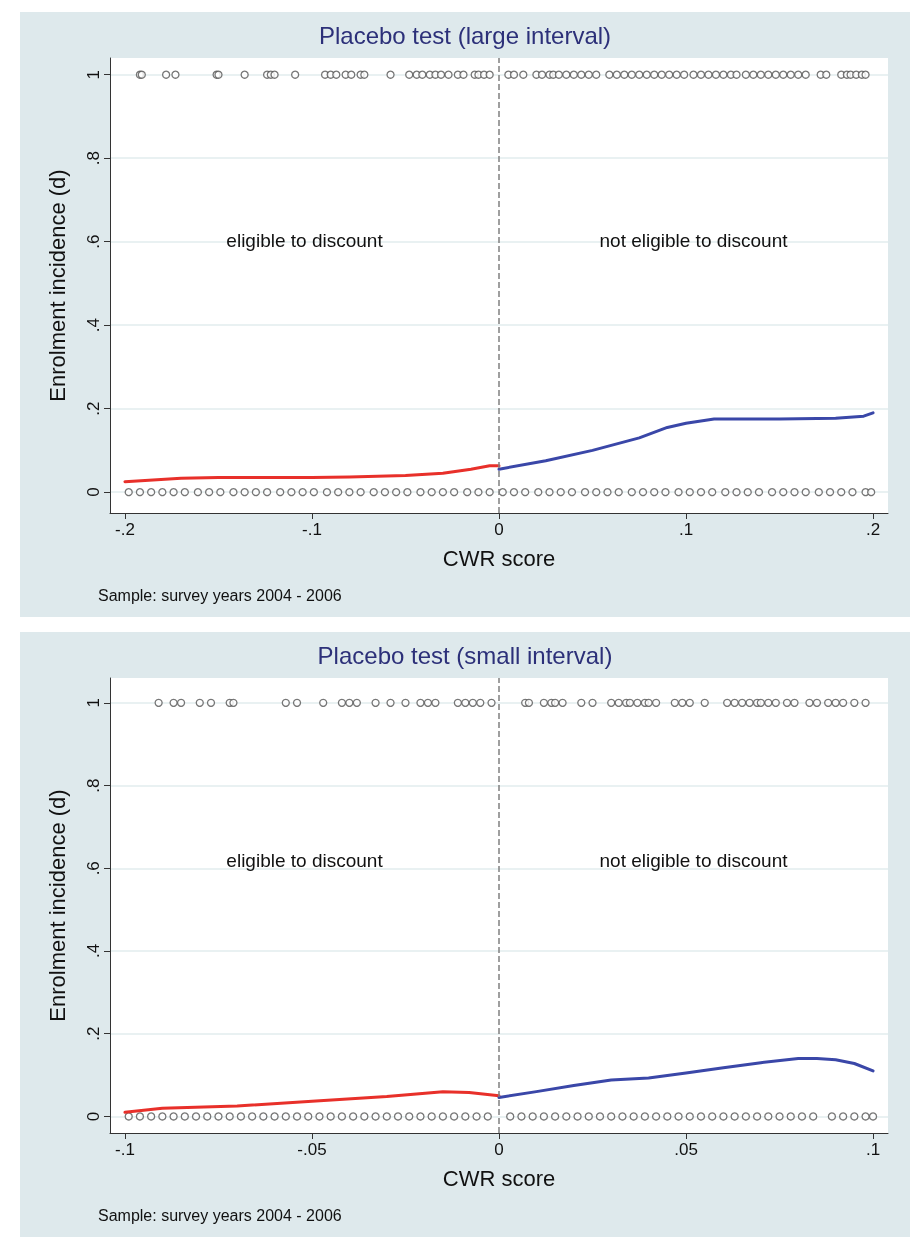  I want to click on x-tick-label: .2, so click(873, 529).